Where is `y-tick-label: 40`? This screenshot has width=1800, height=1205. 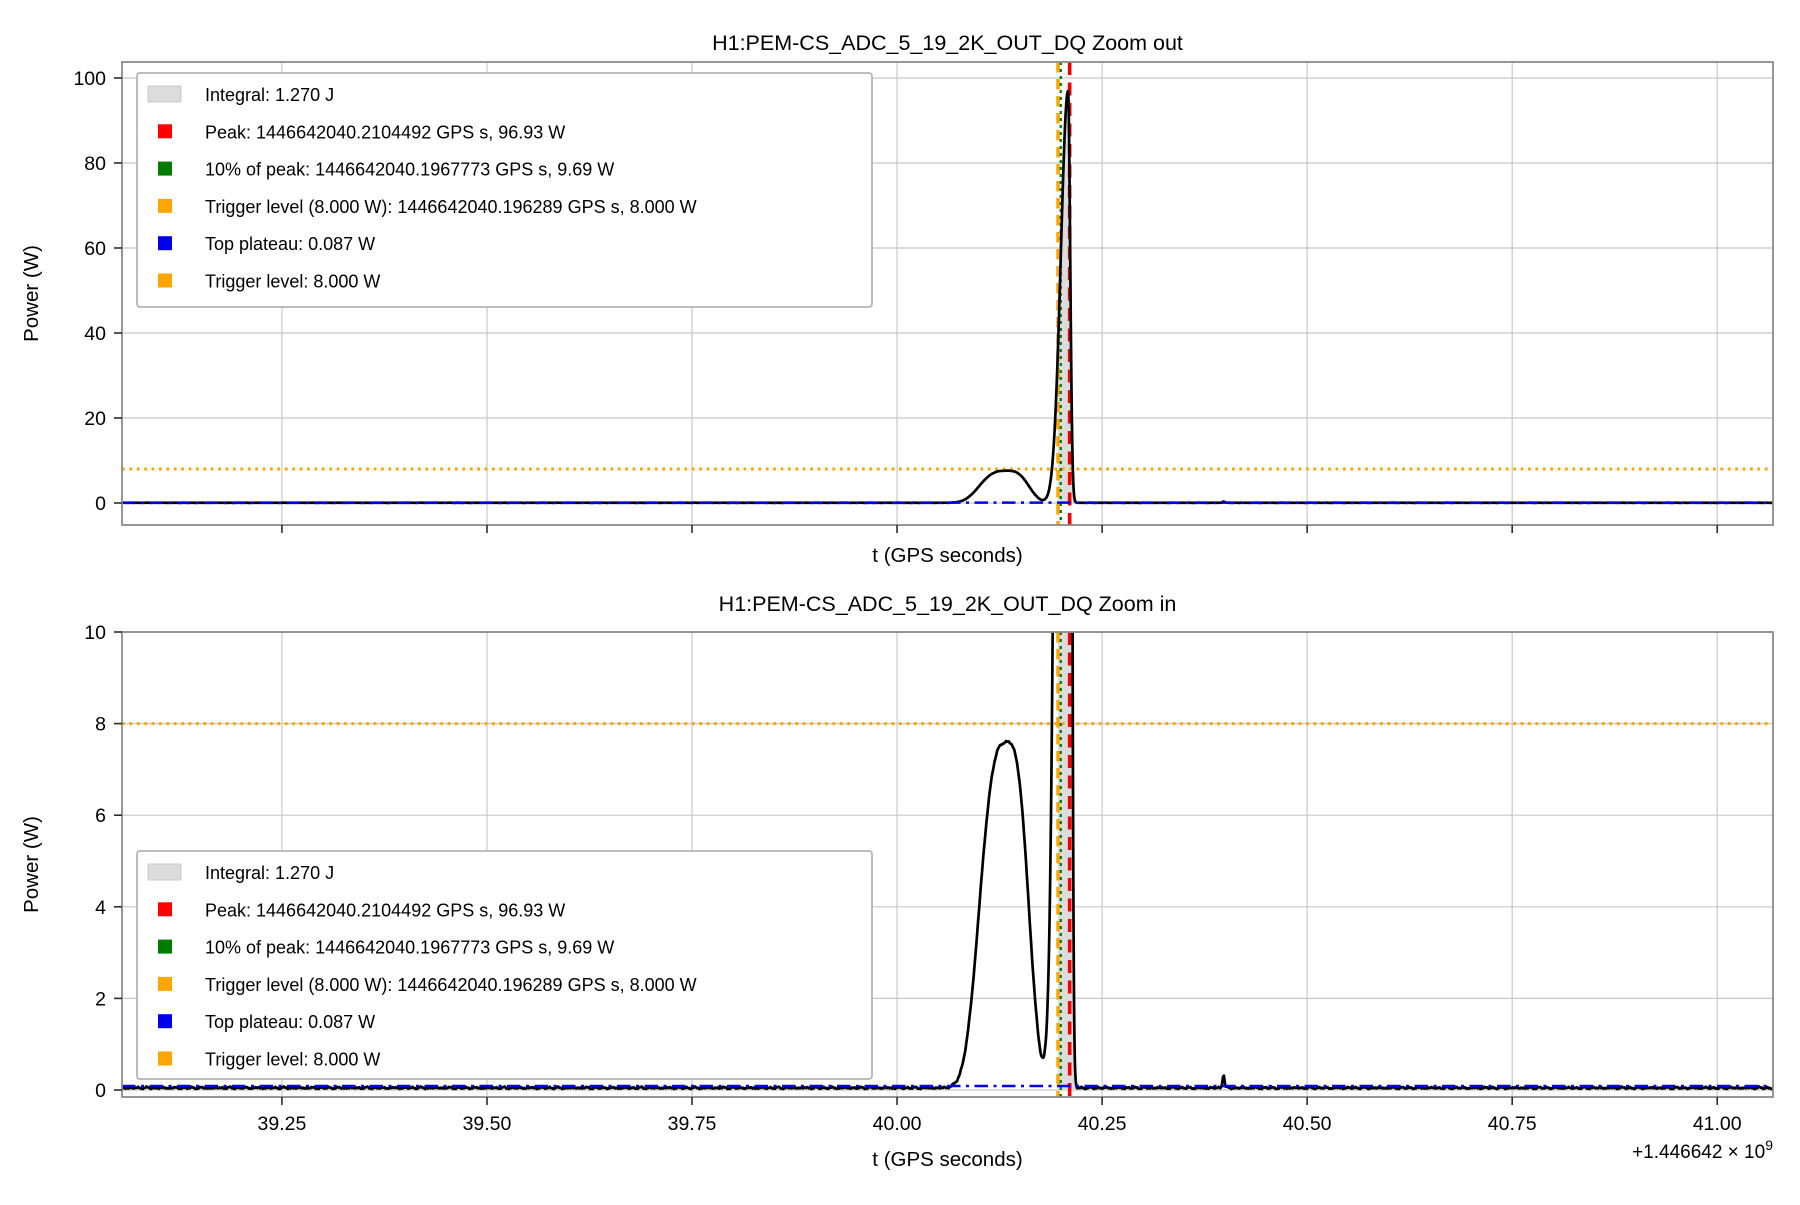 y-tick-label: 40 is located at coordinates (95, 334).